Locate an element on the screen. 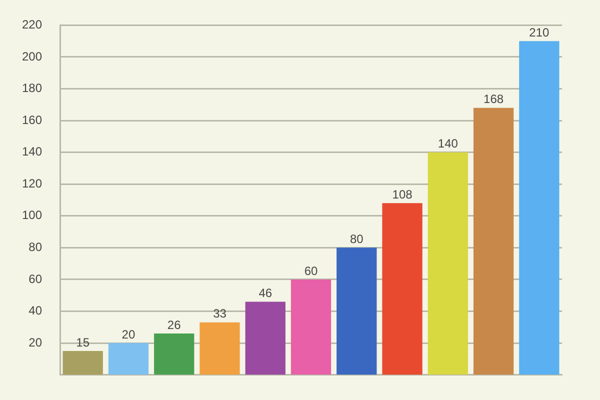 This screenshot has width=600, height=400. y-tick-label: 20 is located at coordinates (35, 342).